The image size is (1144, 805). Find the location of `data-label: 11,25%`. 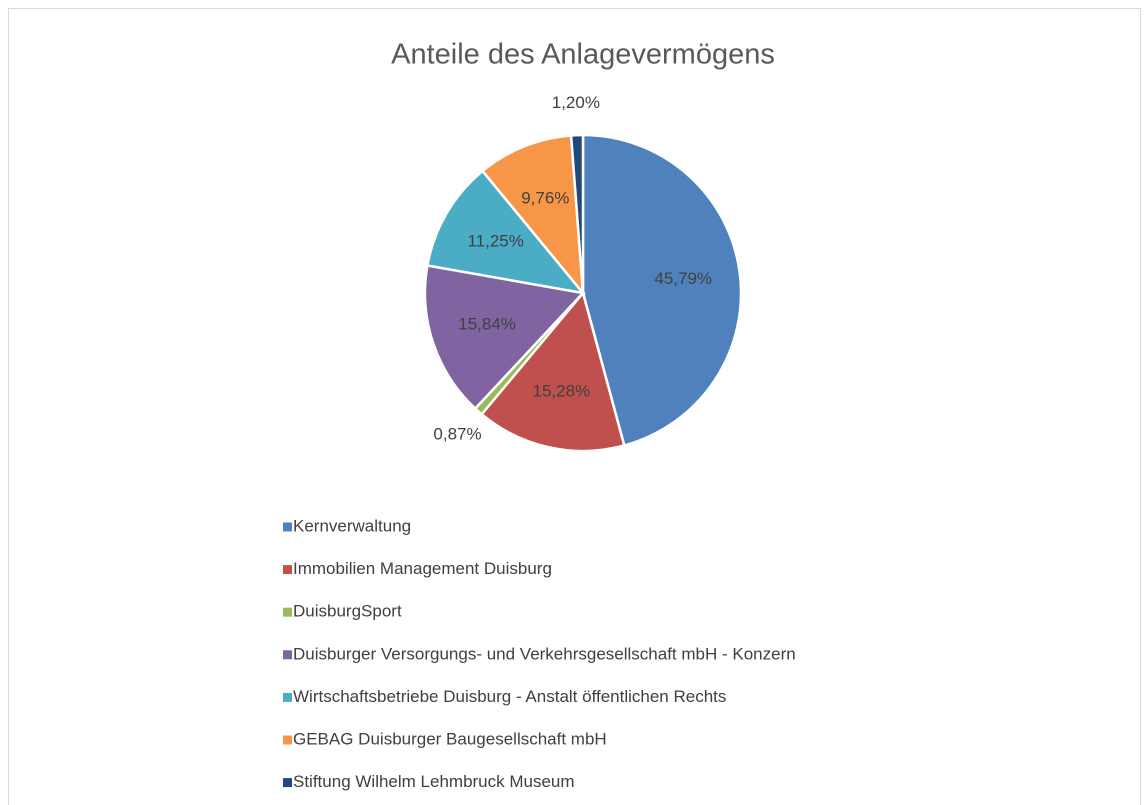

data-label: 11,25% is located at coordinates (495, 240).